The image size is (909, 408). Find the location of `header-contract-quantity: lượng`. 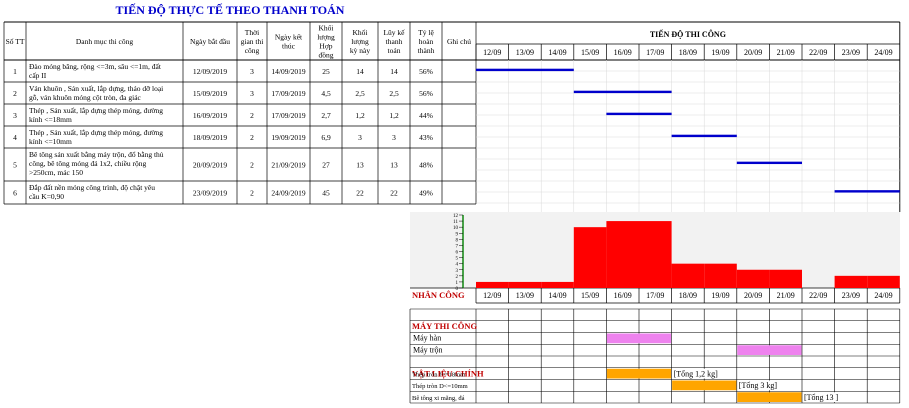

header-contract-quantity: lượng is located at coordinates (326, 37).